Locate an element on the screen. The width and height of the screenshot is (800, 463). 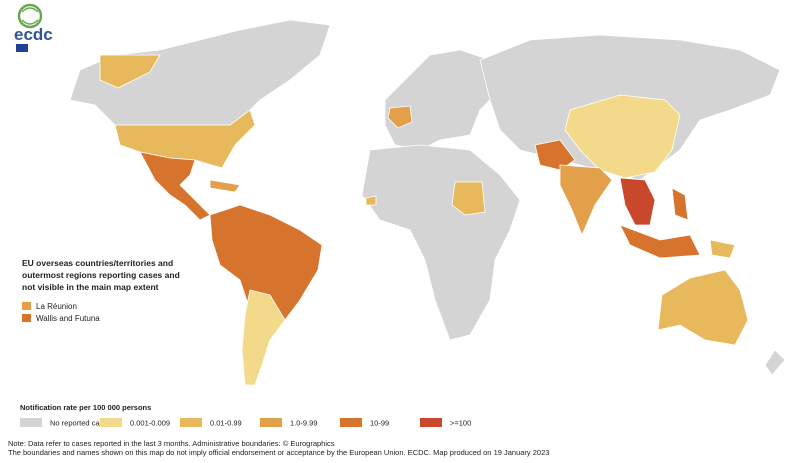
brazil-north-south-america is located at coordinates (266, 267).